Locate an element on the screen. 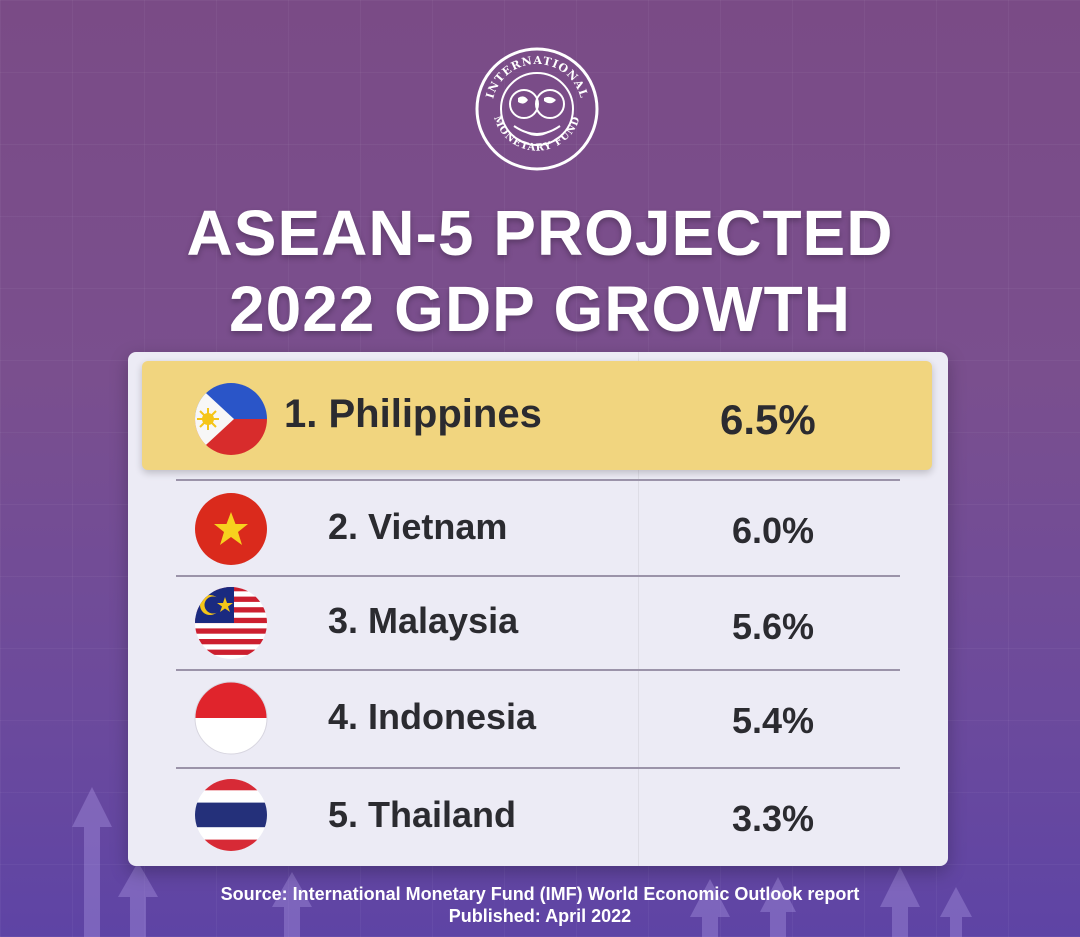 This screenshot has height=937, width=1080. table-row: 5. Thailand 3.3% is located at coordinates (540, 816).